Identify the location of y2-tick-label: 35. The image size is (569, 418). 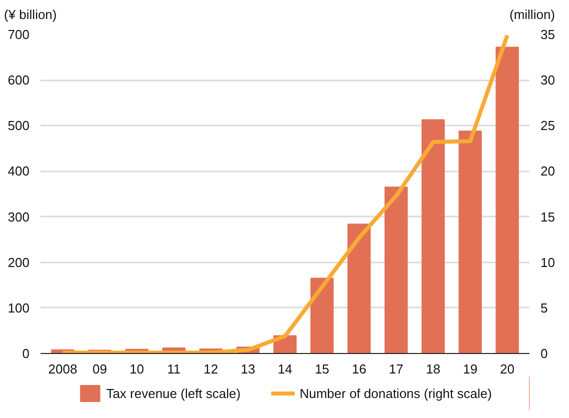
(547, 34).